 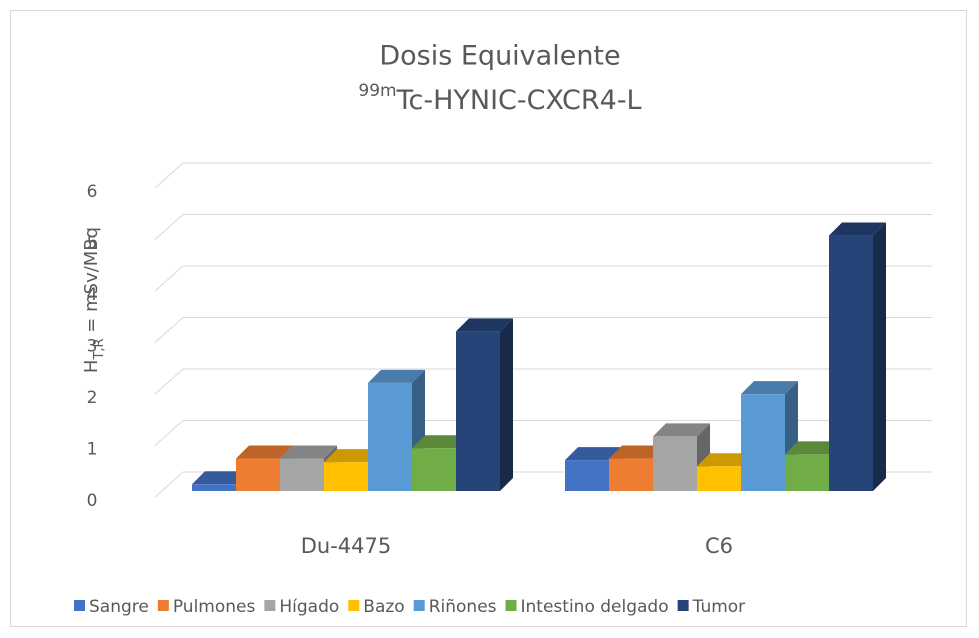 What do you see at coordinates (346, 546) in the screenshot?
I see `x-tick-label: Du-4475` at bounding box center [346, 546].